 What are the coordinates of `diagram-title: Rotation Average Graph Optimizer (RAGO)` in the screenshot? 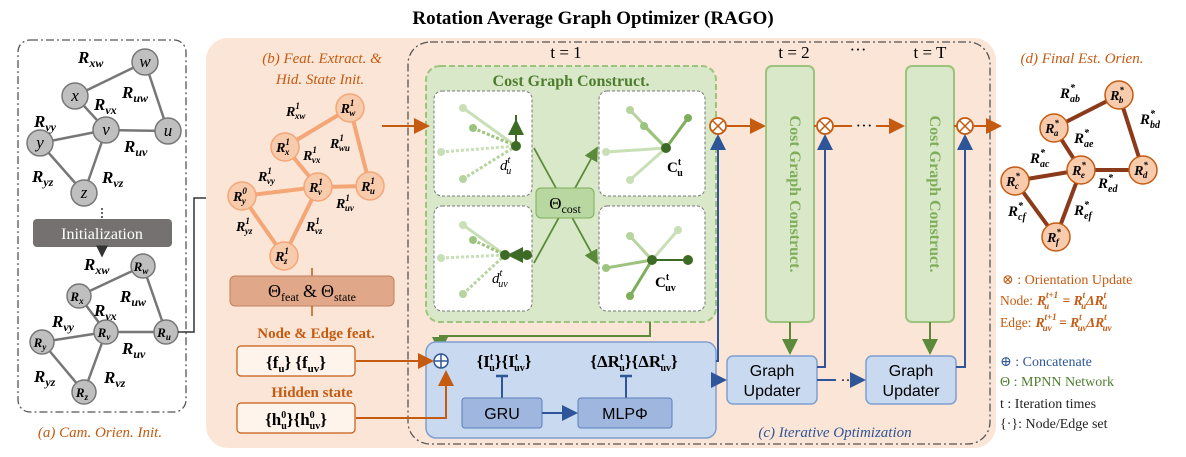 It's located at (592, 18).